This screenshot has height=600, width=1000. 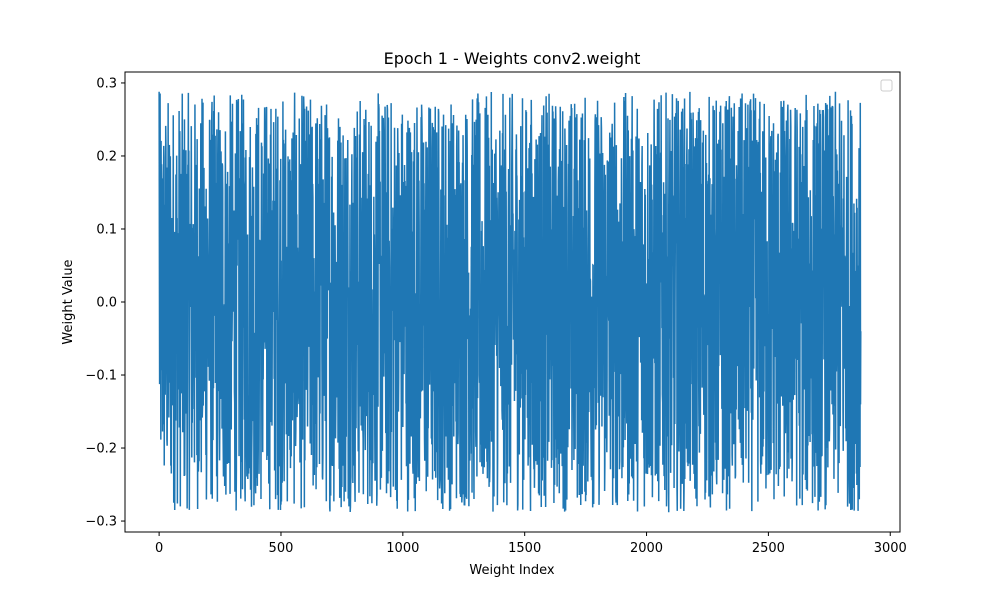 I want to click on y-tick-label: 0.2, so click(x=106, y=156).